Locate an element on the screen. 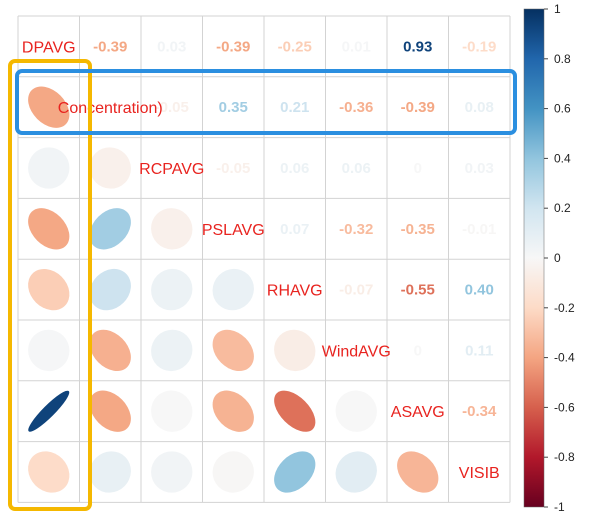 The width and height of the screenshot is (598, 523). variable-label-3: PSLAVG is located at coordinates (233, 230).